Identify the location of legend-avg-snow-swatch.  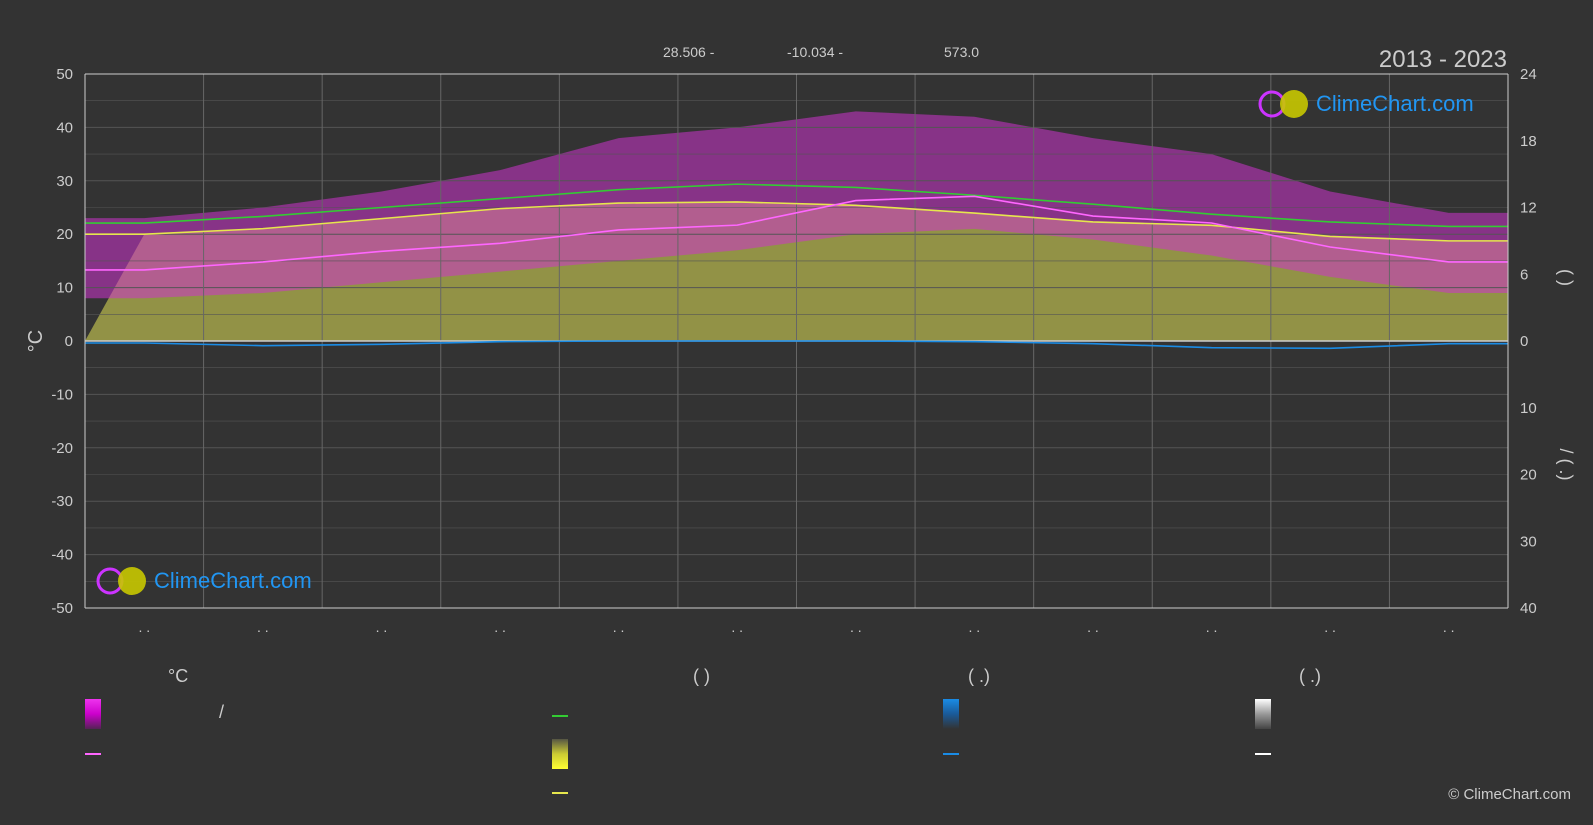
(1263, 754).